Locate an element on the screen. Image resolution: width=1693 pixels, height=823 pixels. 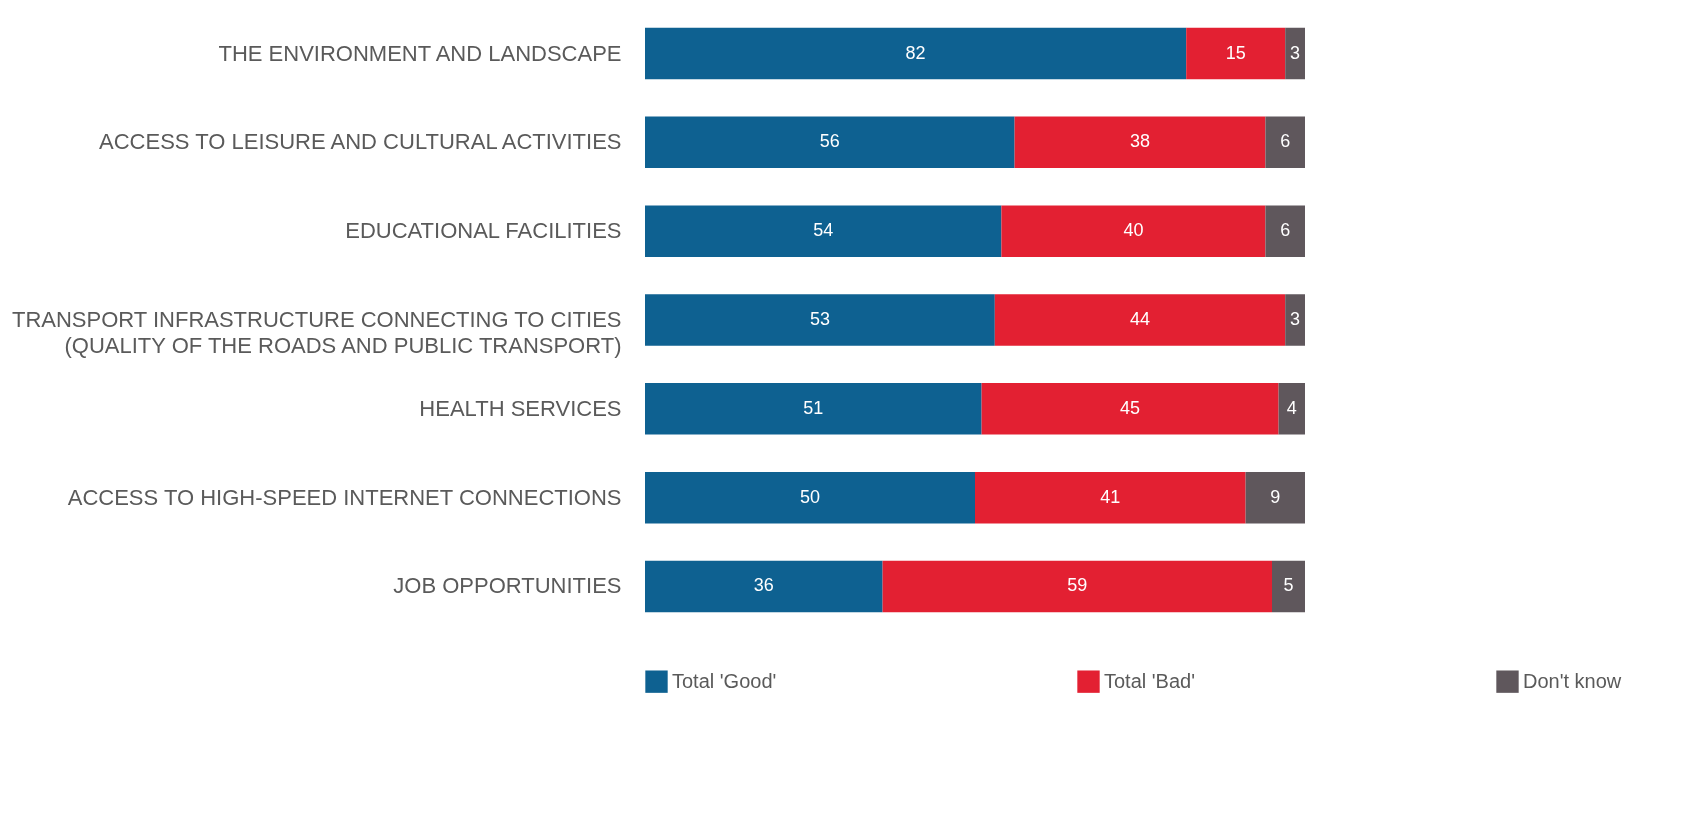
data-label: 56 is located at coordinates (829, 141).